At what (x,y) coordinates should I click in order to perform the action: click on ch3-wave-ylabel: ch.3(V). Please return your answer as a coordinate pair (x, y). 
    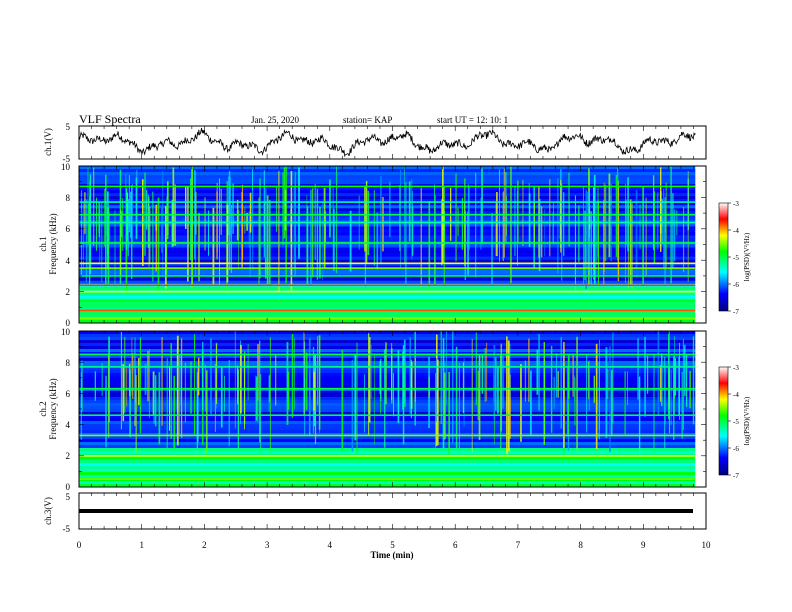
    Looking at the image, I should click on (48, 511).